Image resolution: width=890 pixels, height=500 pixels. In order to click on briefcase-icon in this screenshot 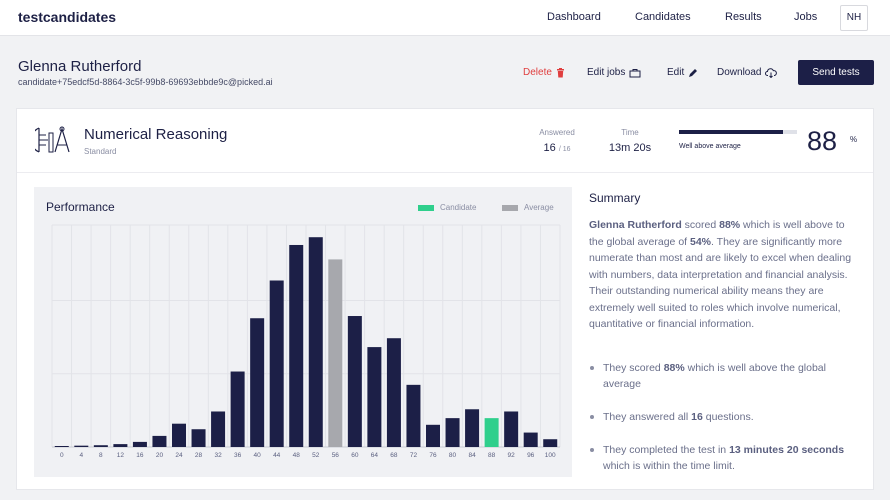, I will do `click(635, 72)`.